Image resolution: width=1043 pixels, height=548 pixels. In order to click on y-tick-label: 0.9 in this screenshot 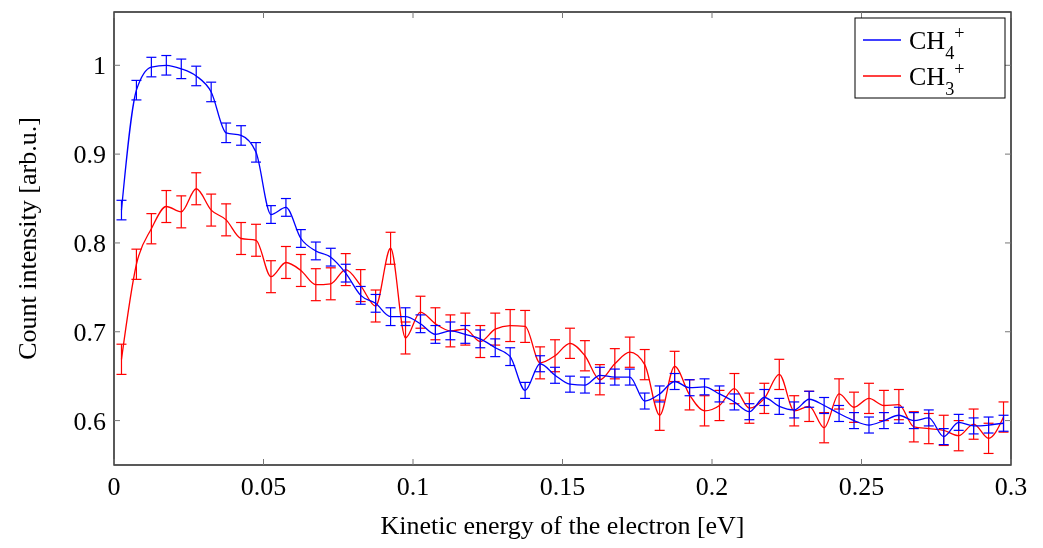, I will do `click(89, 155)`.